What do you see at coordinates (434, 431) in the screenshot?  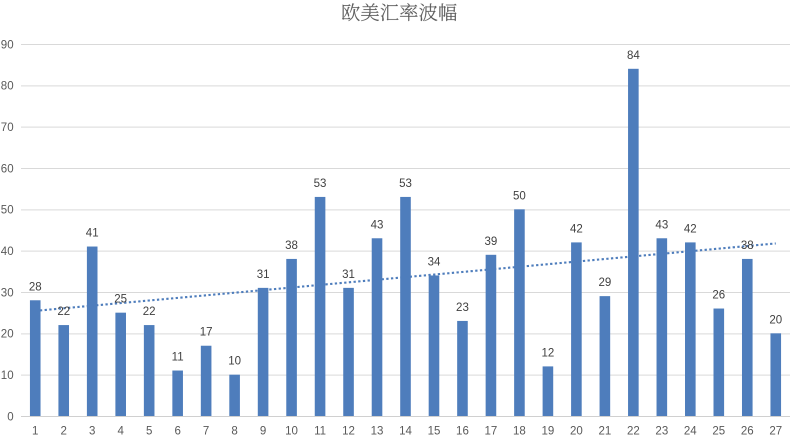 I see `svg-text: 15` at bounding box center [434, 431].